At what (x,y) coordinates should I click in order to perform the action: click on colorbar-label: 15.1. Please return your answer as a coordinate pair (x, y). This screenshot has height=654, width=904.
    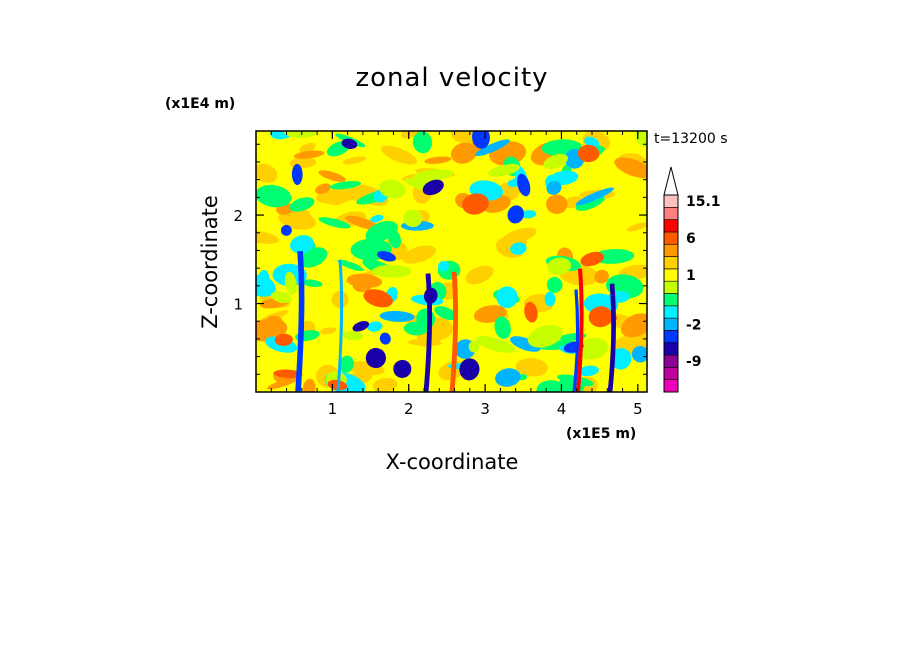
    Looking at the image, I should click on (703, 202).